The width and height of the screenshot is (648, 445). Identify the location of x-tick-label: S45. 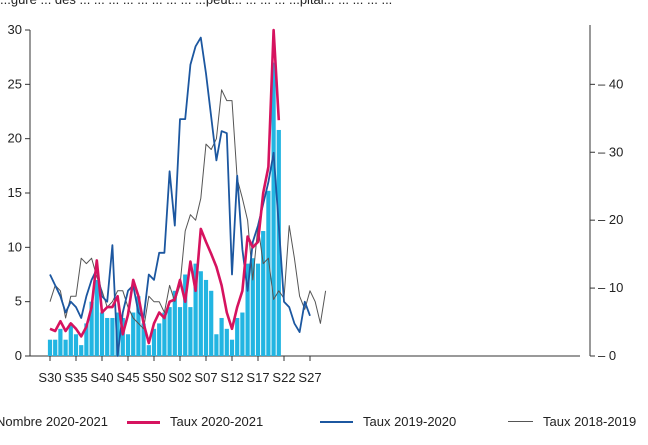
(127, 377).